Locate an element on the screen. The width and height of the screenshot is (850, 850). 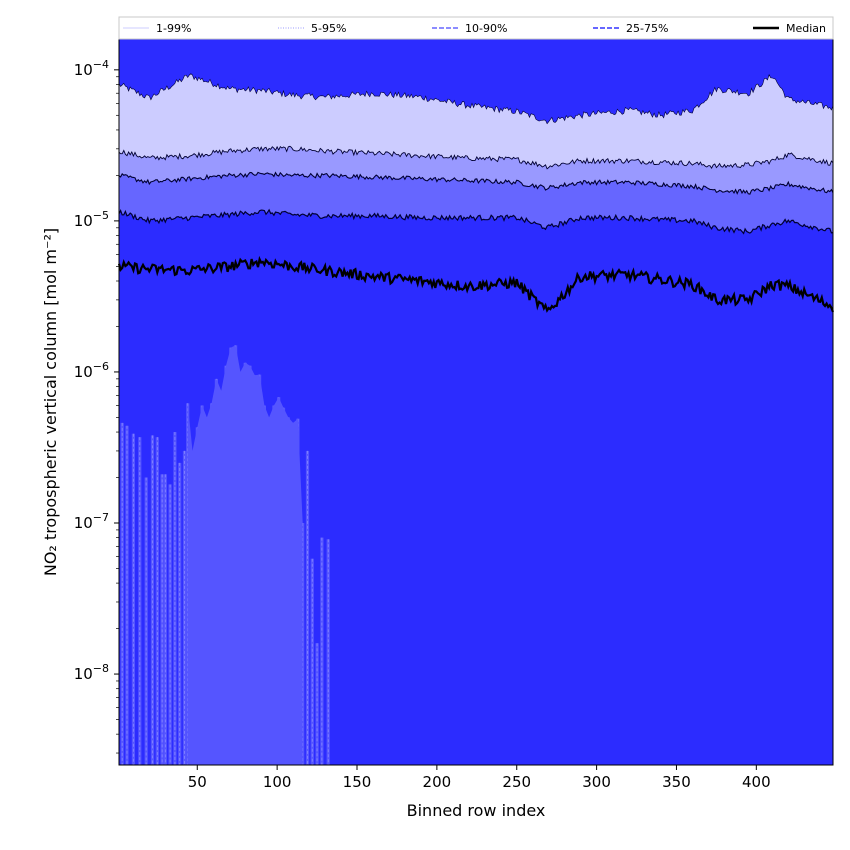
x-tick-label: 250 is located at coordinates (516, 782).